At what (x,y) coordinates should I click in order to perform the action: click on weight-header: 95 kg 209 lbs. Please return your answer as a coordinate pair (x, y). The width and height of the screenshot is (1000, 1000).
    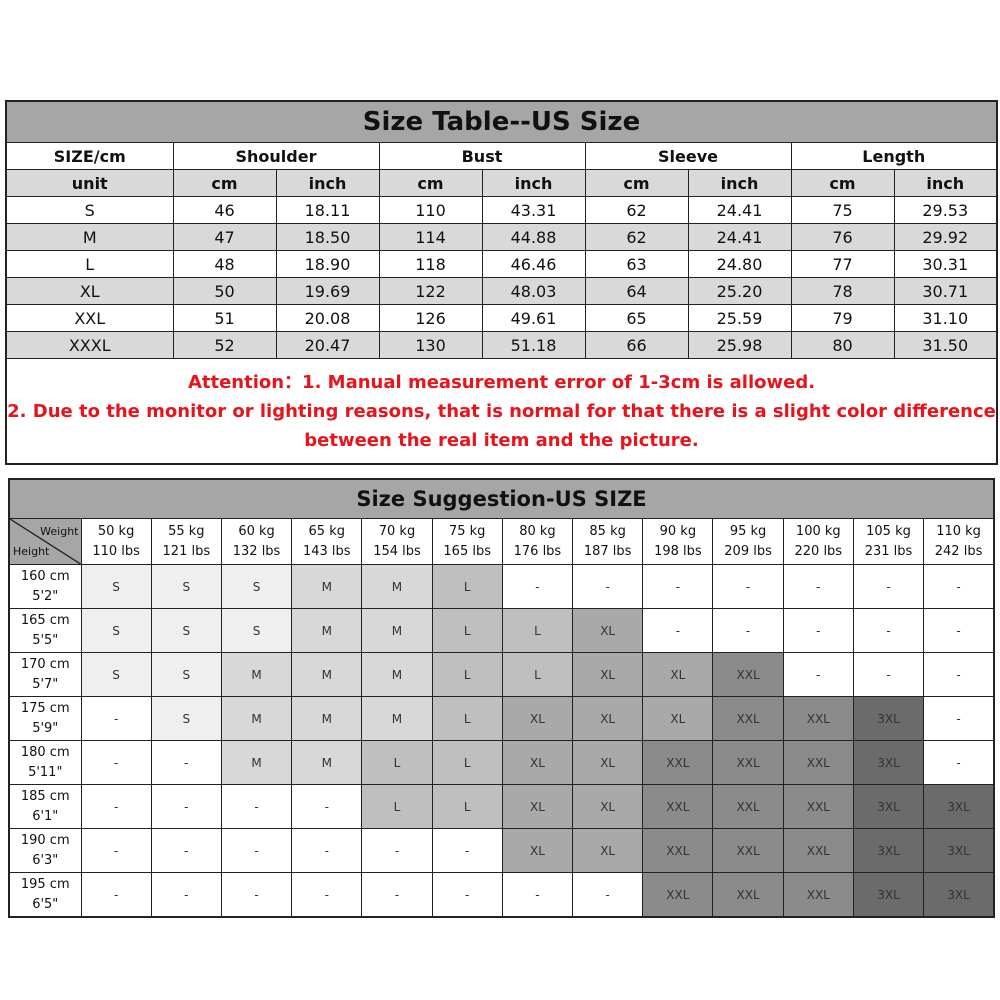
    Looking at the image, I should click on (748, 541).